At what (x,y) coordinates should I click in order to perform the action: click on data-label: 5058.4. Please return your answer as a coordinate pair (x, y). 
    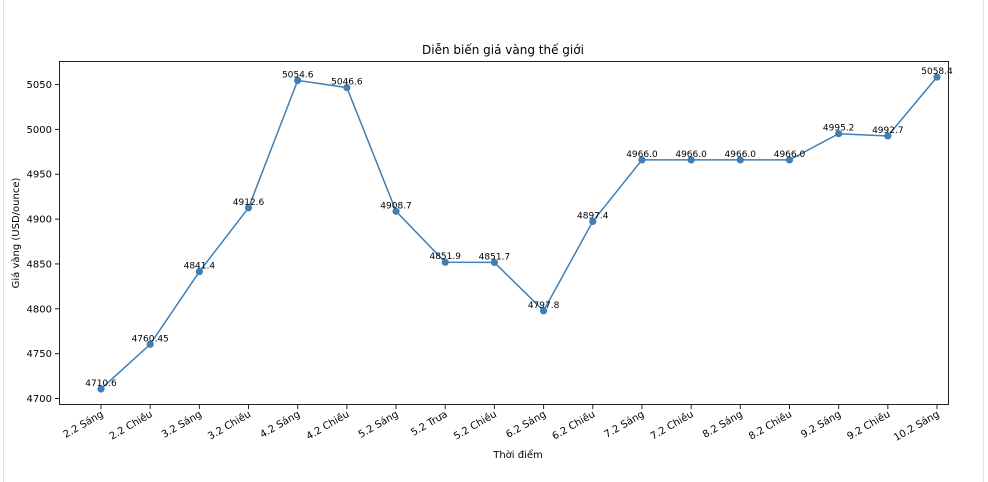
    Looking at the image, I should click on (937, 72).